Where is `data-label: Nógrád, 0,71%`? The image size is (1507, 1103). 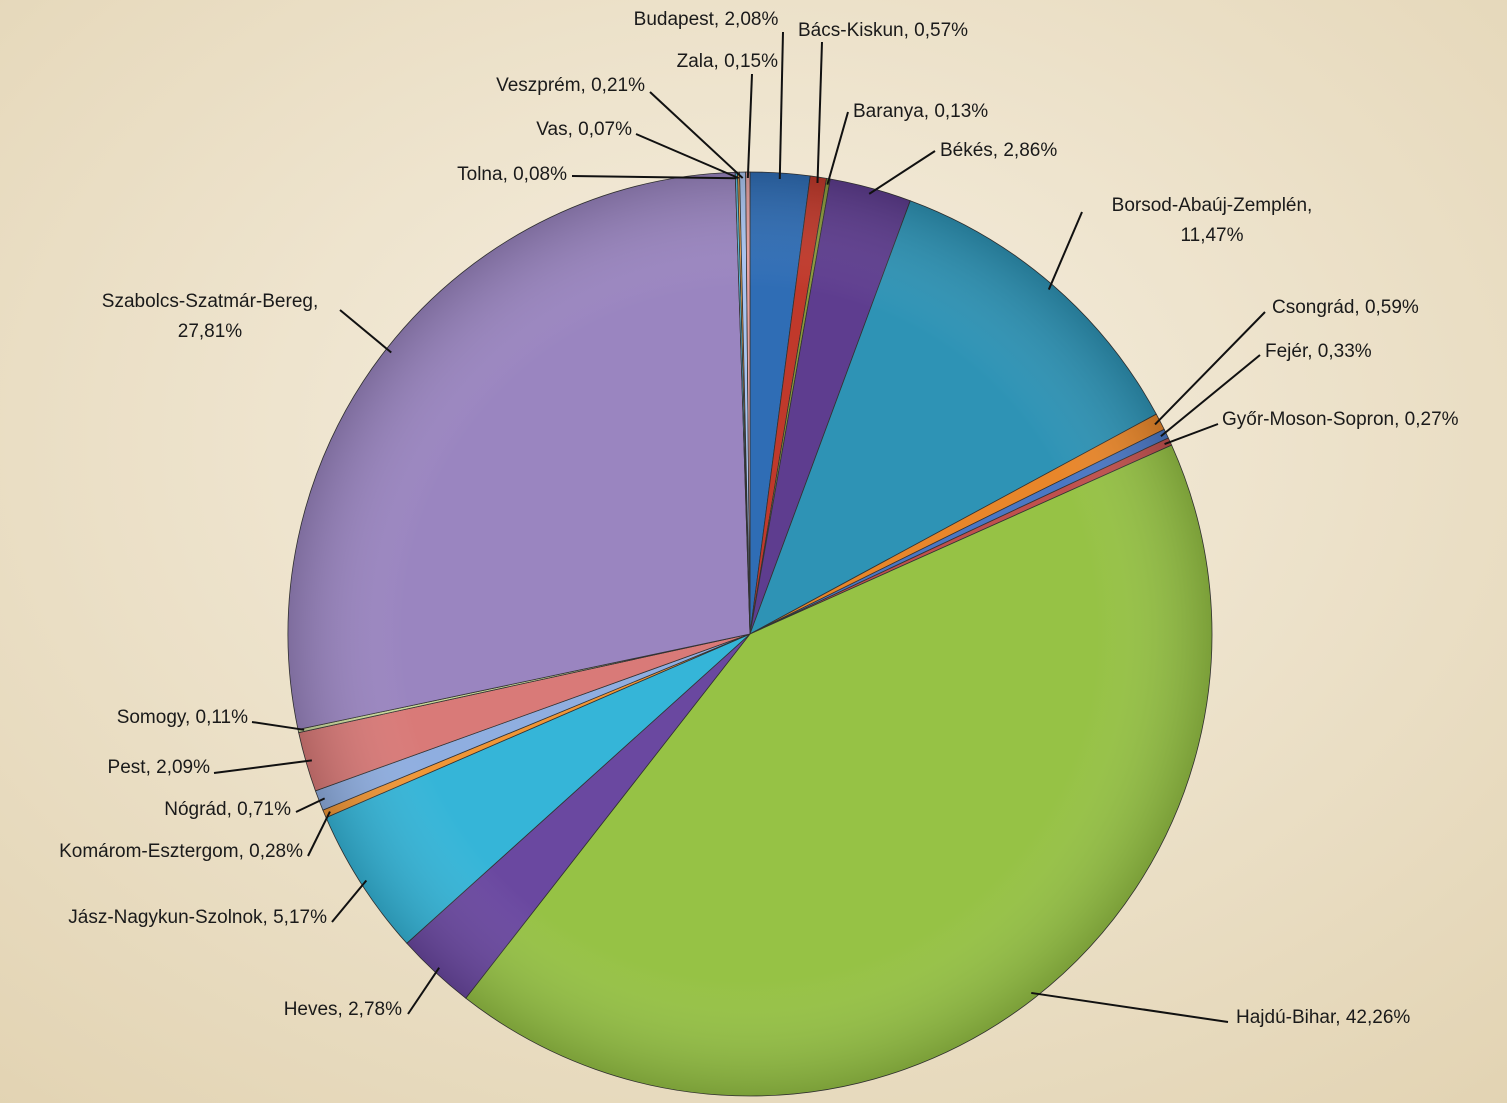 data-label: Nógrád, 0,71% is located at coordinates (227, 809).